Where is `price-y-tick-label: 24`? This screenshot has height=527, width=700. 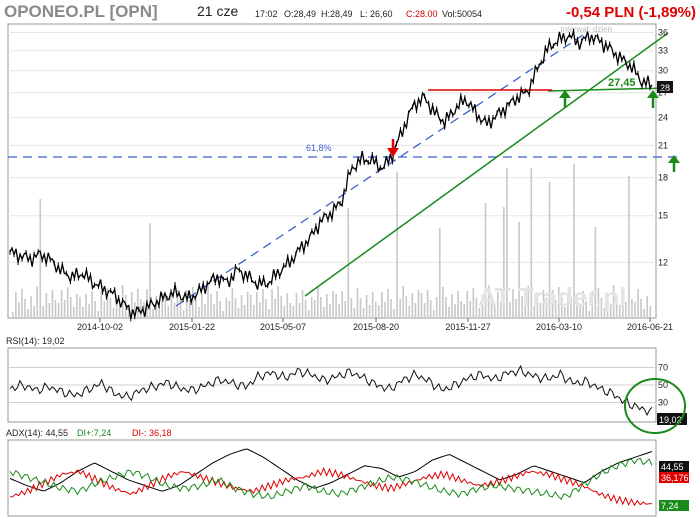 price-y-tick-label: 24 is located at coordinates (663, 117).